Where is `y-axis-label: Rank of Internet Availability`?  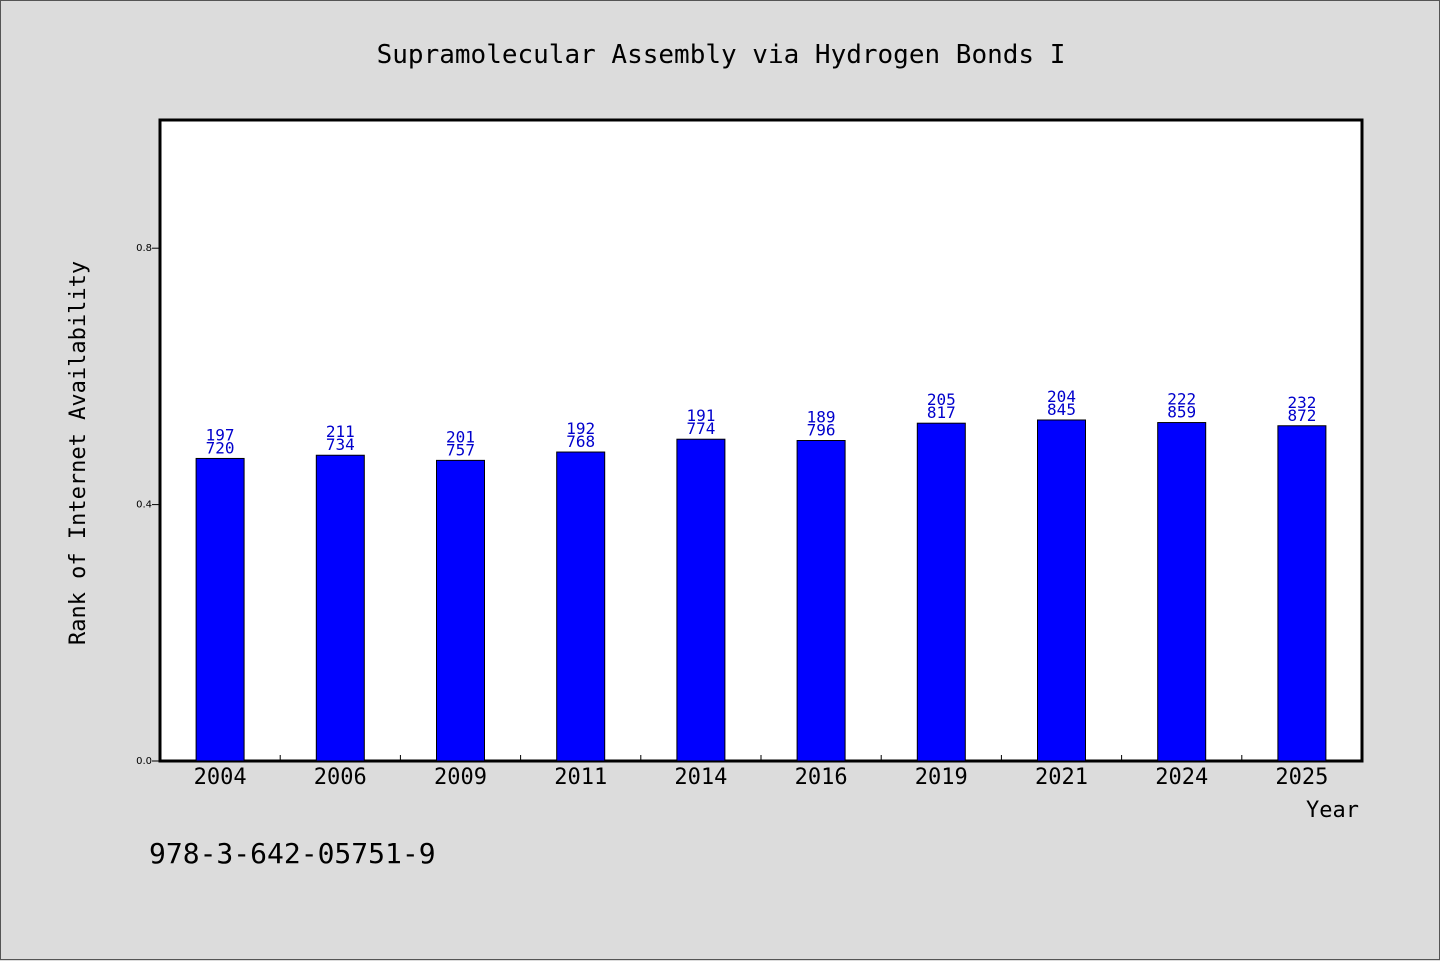 y-axis-label: Rank of Internet Availability is located at coordinates (78, 453).